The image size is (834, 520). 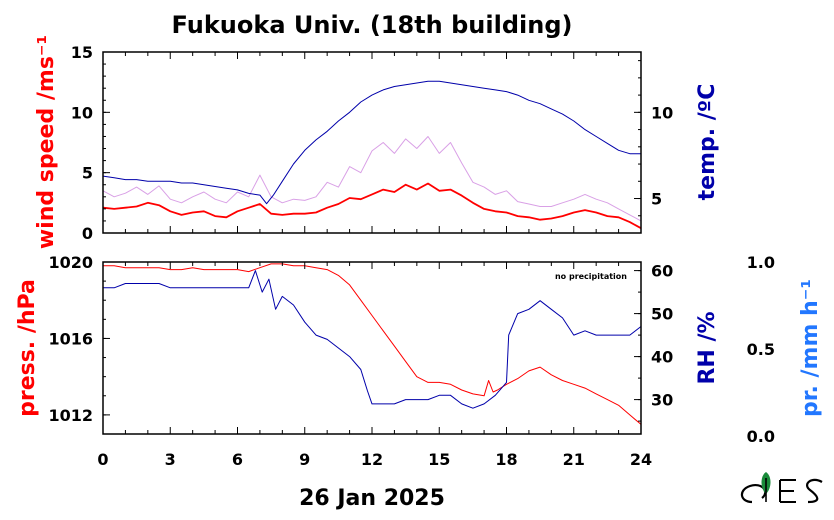 What do you see at coordinates (70, 262) in the screenshot?
I see `y-tick-label: 1020` at bounding box center [70, 262].